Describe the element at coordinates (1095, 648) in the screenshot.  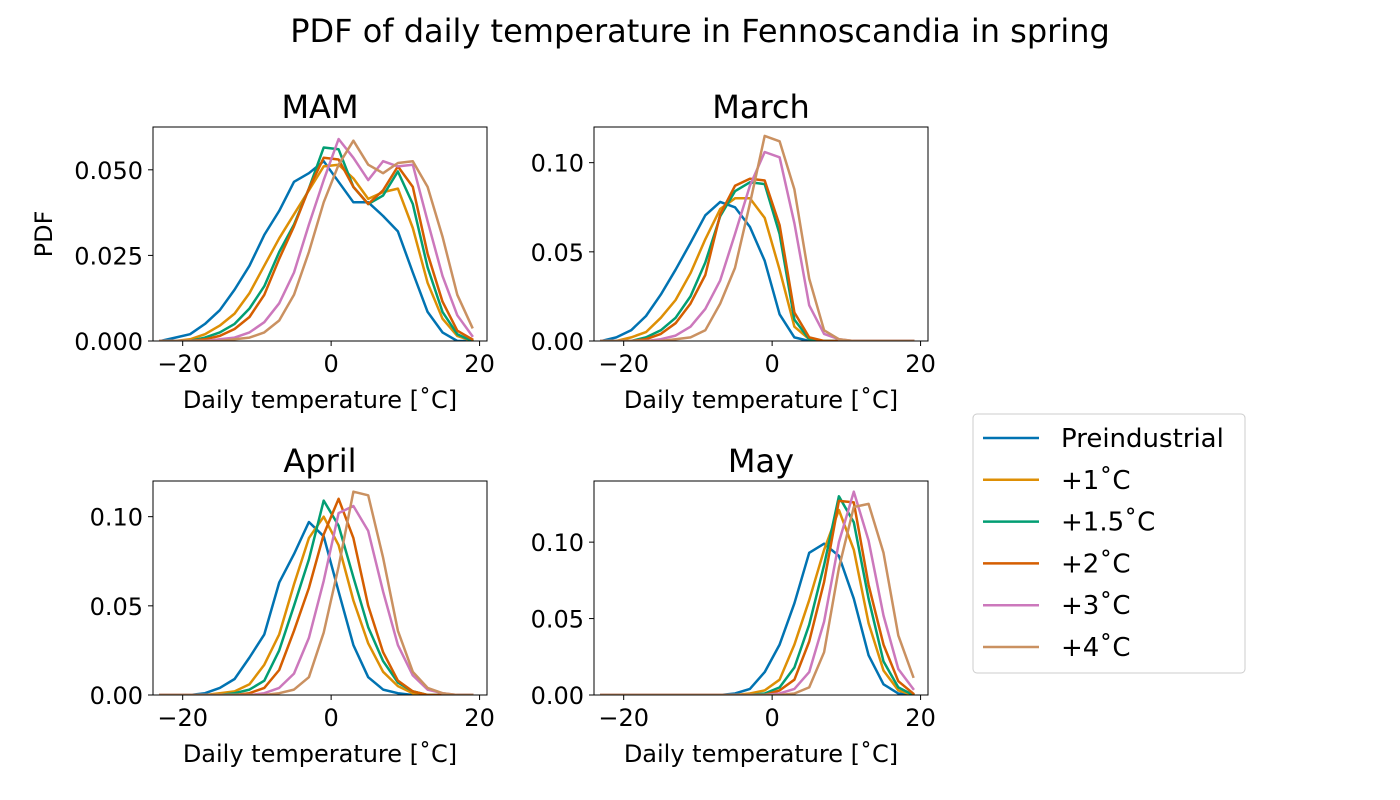
I see `legend-label: +4˚C` at that location.